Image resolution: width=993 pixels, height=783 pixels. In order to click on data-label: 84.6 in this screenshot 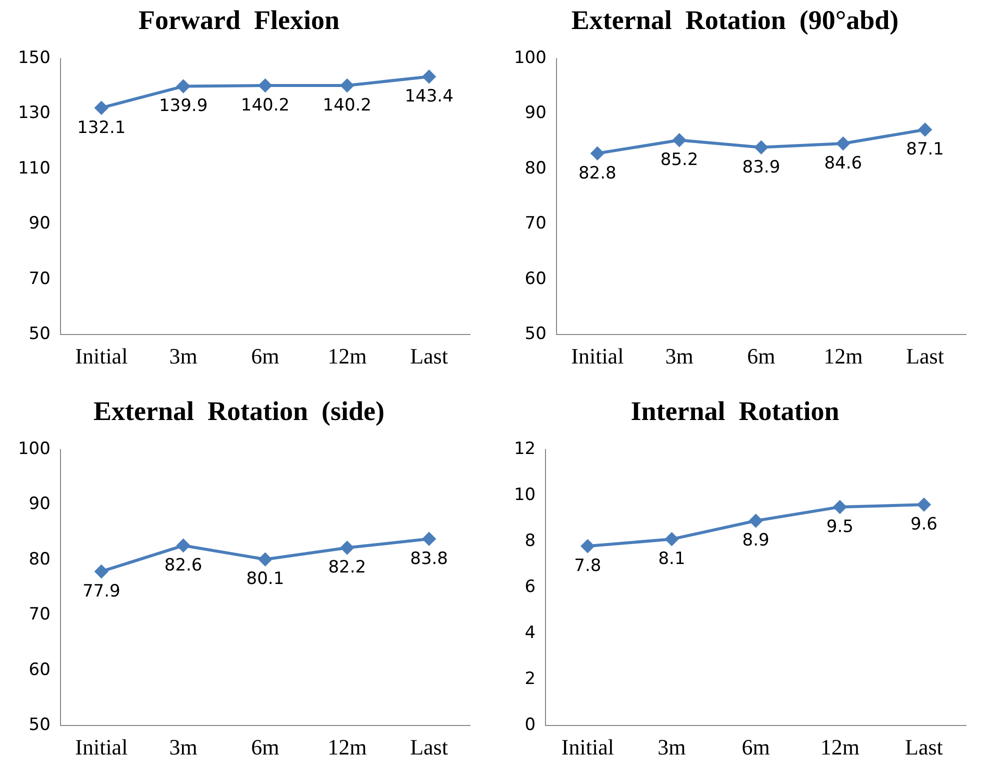, I will do `click(843, 163)`.